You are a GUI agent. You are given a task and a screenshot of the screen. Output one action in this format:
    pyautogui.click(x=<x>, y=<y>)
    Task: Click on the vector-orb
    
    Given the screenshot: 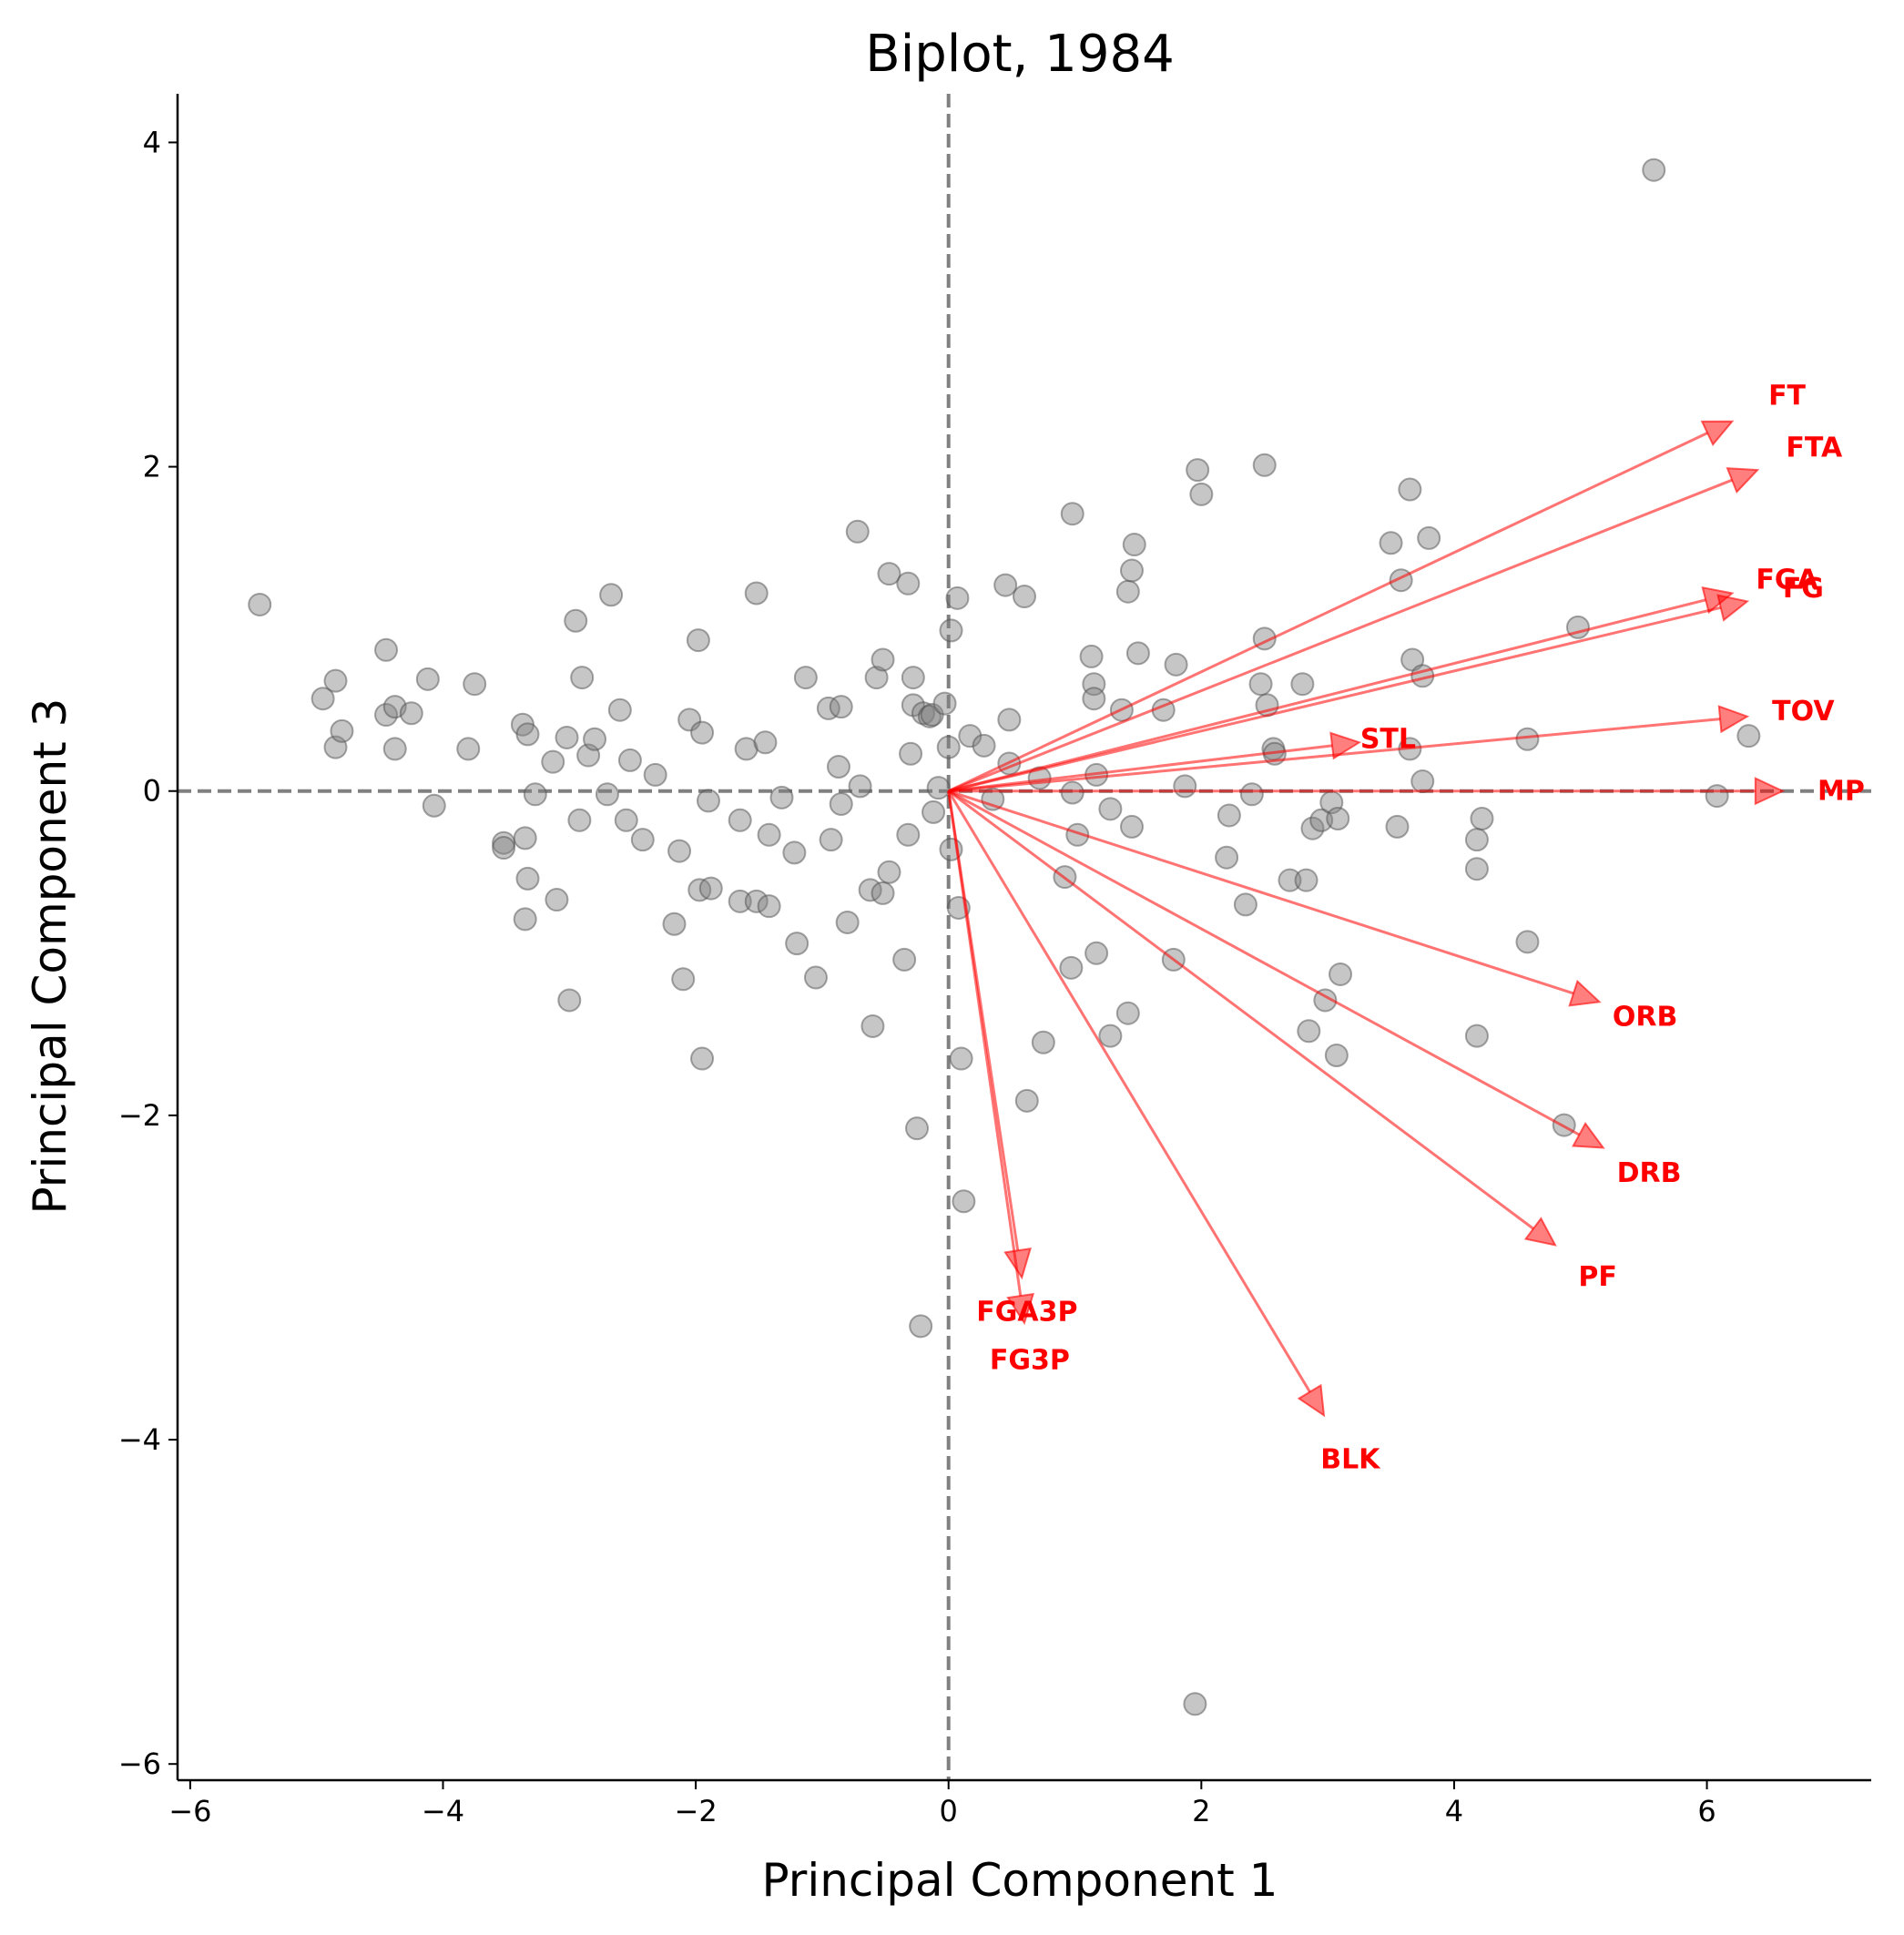 What is the action you would take?
    pyautogui.click(x=1261, y=892)
    